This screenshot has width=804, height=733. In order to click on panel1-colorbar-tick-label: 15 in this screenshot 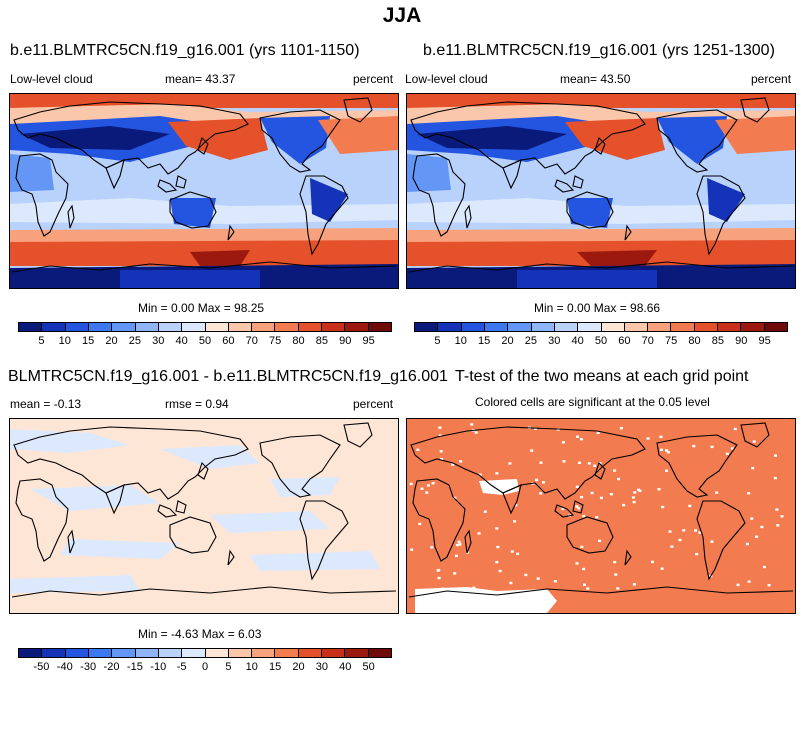, I will do `click(88, 341)`.